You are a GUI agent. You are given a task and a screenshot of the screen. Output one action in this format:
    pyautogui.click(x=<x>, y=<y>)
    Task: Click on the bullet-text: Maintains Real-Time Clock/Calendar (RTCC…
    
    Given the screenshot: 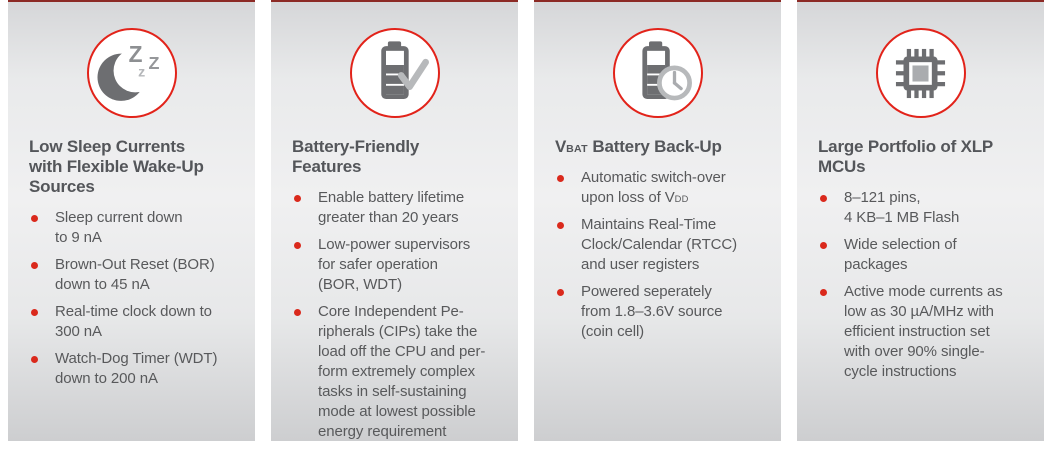 What is the action you would take?
    pyautogui.click(x=659, y=244)
    